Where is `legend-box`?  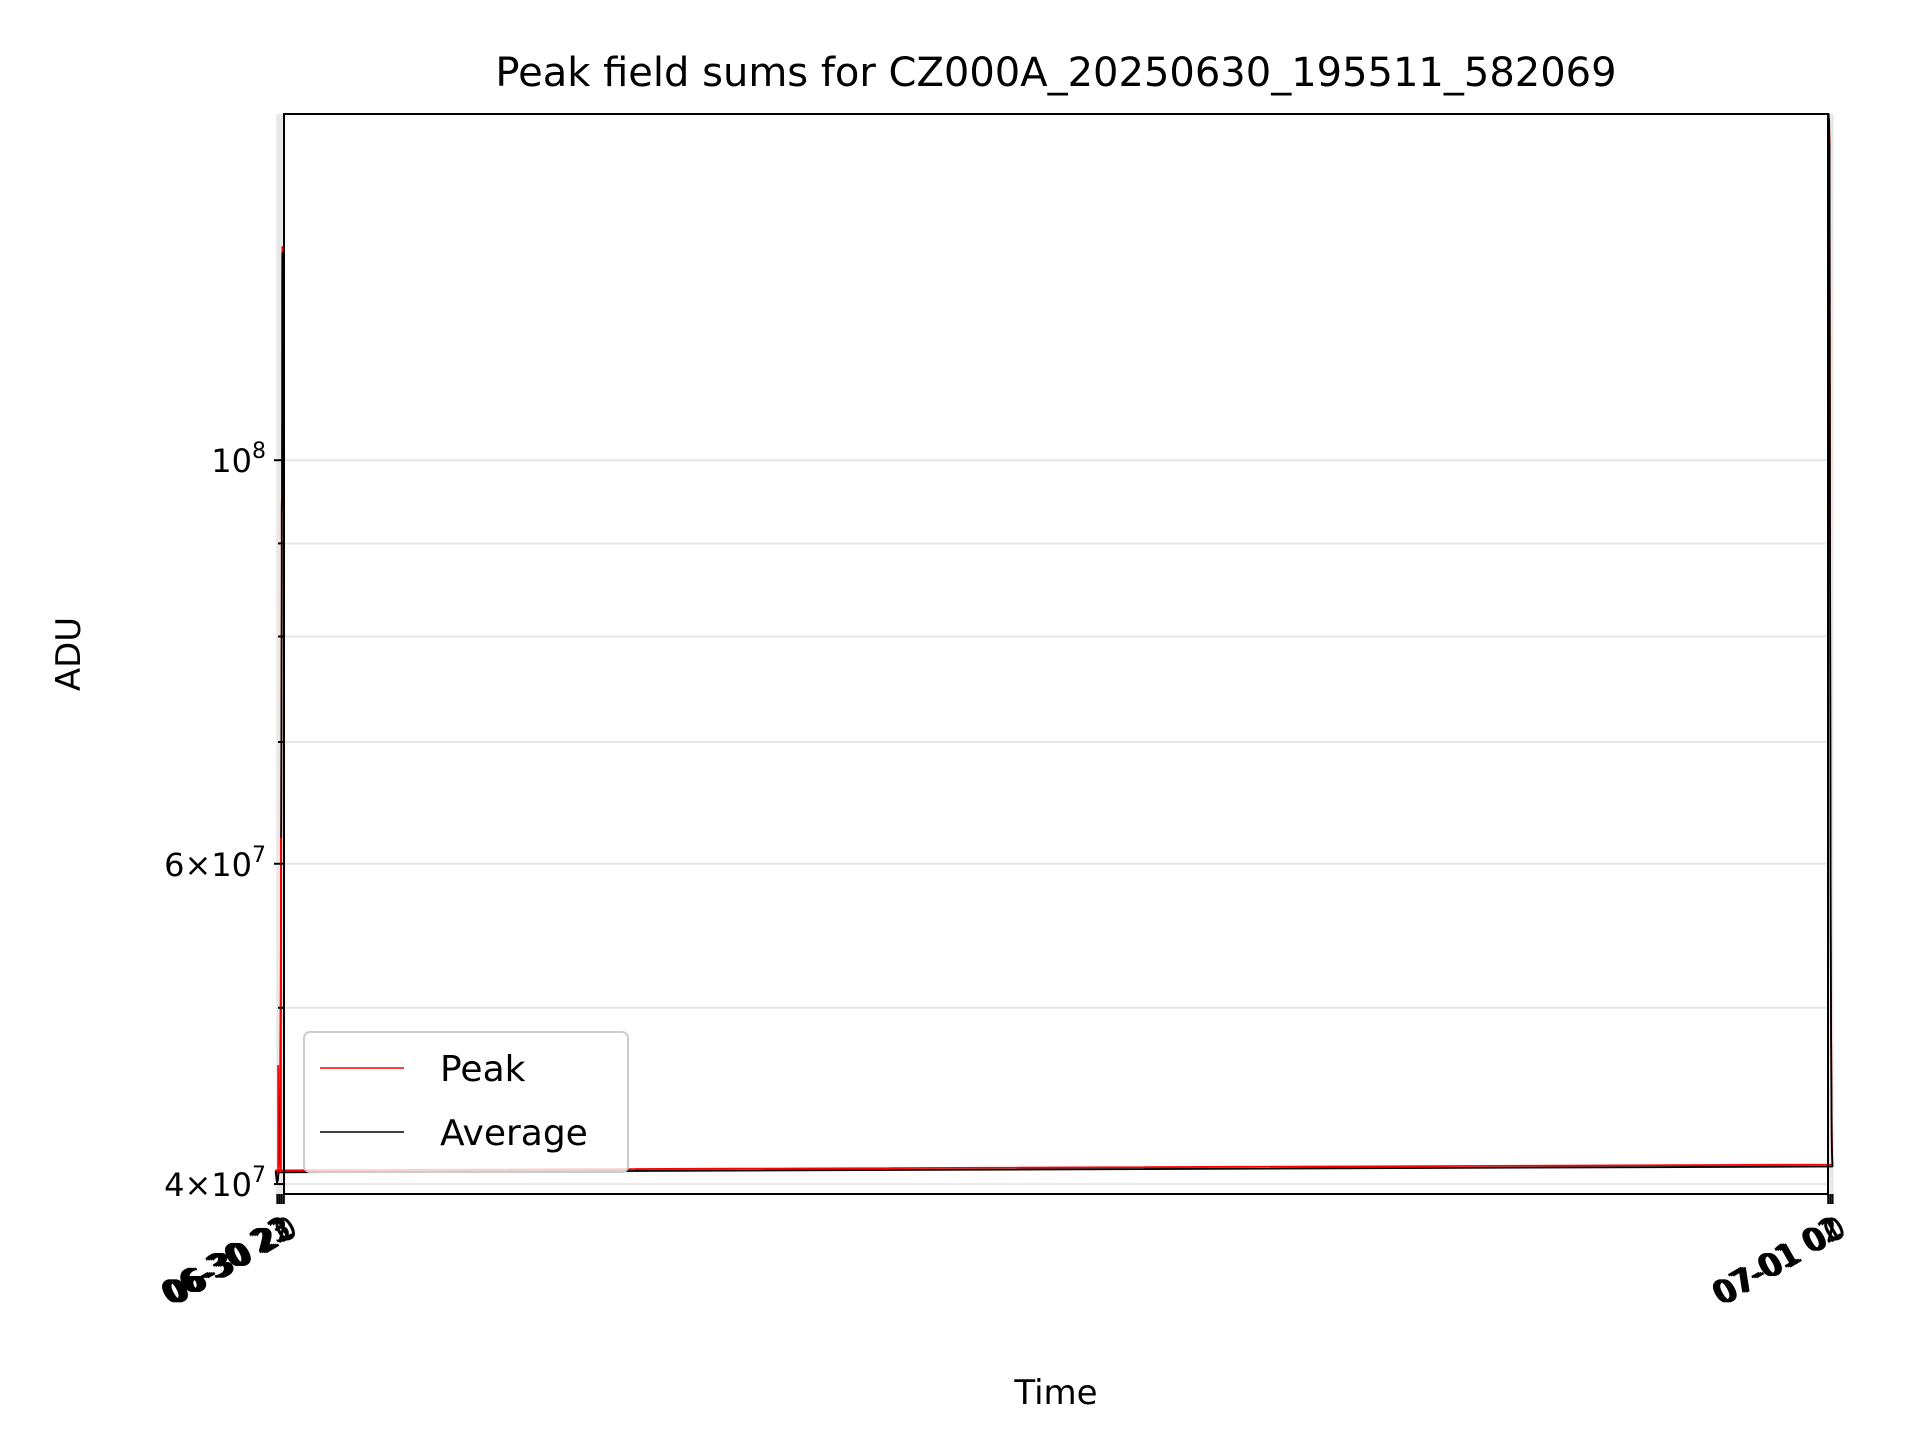
legend-box is located at coordinates (466, 1102).